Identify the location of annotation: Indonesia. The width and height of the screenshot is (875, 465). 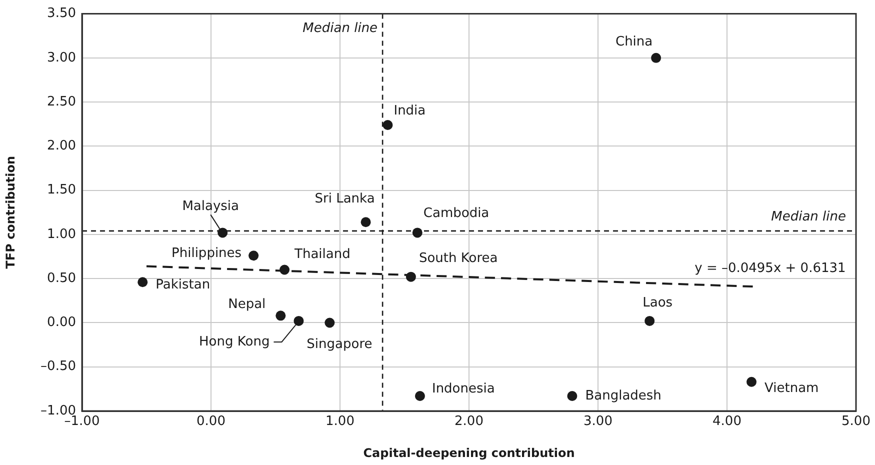
(463, 388).